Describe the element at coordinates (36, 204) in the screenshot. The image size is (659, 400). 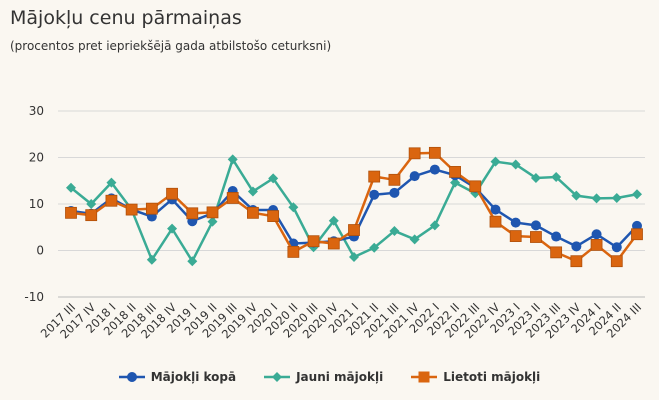
I see `y-tick-label: 10` at that location.